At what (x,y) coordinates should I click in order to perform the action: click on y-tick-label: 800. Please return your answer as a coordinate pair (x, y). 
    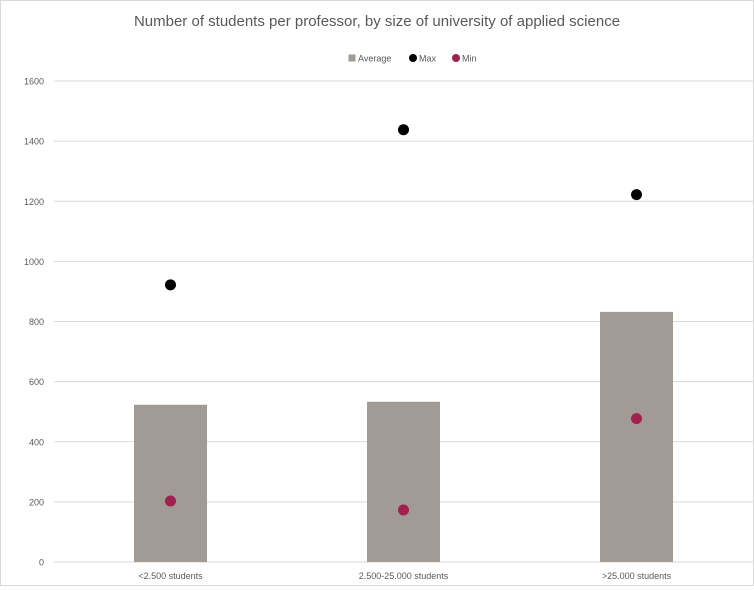
    Looking at the image, I should click on (36, 322).